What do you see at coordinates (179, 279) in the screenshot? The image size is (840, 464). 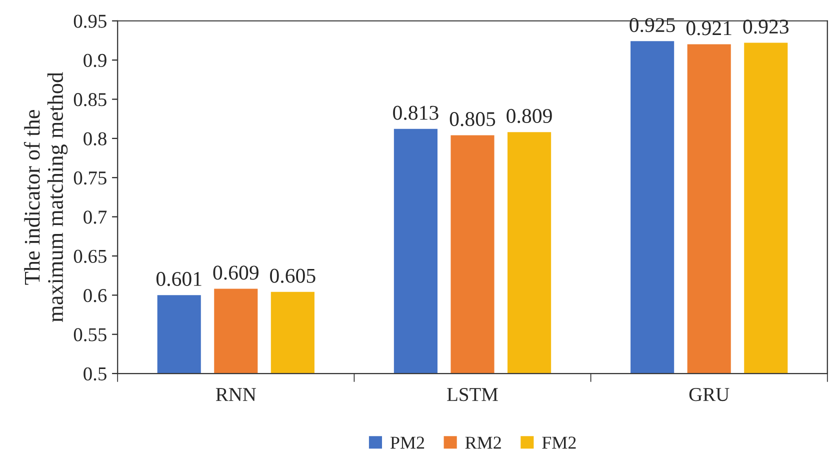 I see `data-label: 0.601` at bounding box center [179, 279].